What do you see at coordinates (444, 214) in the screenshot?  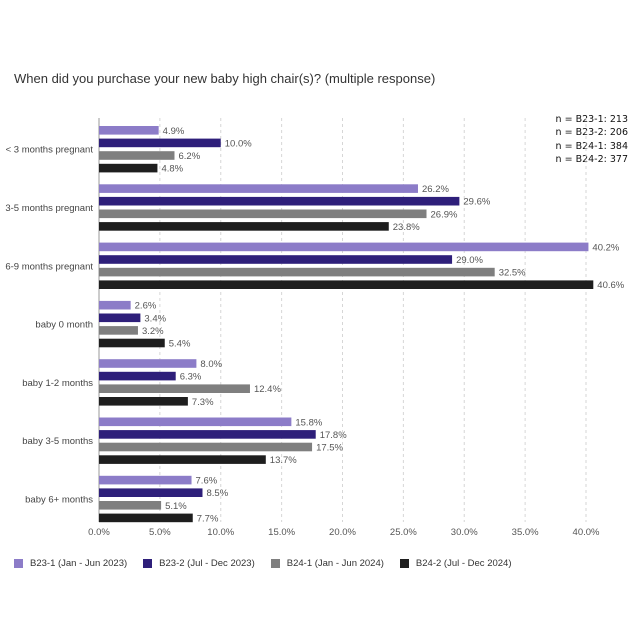 I see `data-label: 26.9%` at bounding box center [444, 214].